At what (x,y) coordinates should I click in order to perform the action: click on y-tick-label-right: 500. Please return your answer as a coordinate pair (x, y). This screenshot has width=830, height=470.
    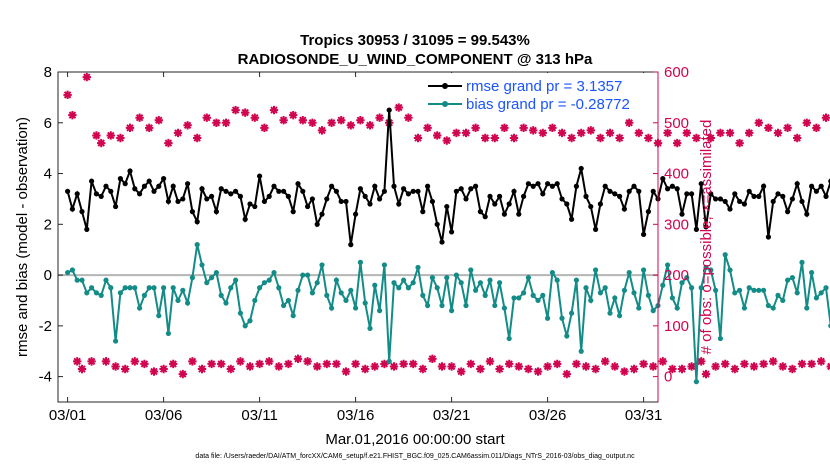
    Looking at the image, I should click on (676, 123).